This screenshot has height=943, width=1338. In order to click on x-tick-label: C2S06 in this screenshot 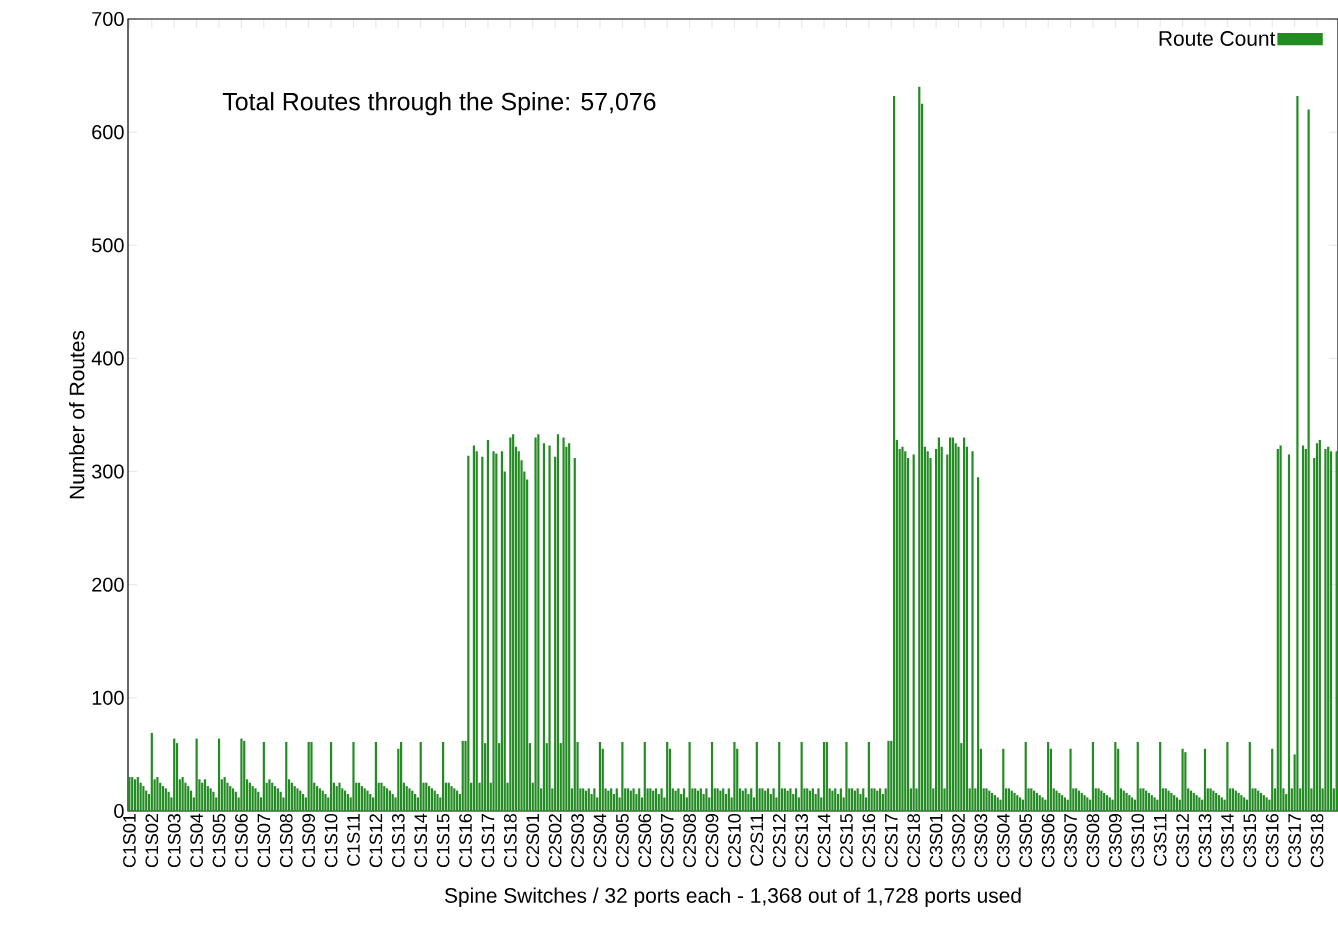, I will do `click(645, 840)`.